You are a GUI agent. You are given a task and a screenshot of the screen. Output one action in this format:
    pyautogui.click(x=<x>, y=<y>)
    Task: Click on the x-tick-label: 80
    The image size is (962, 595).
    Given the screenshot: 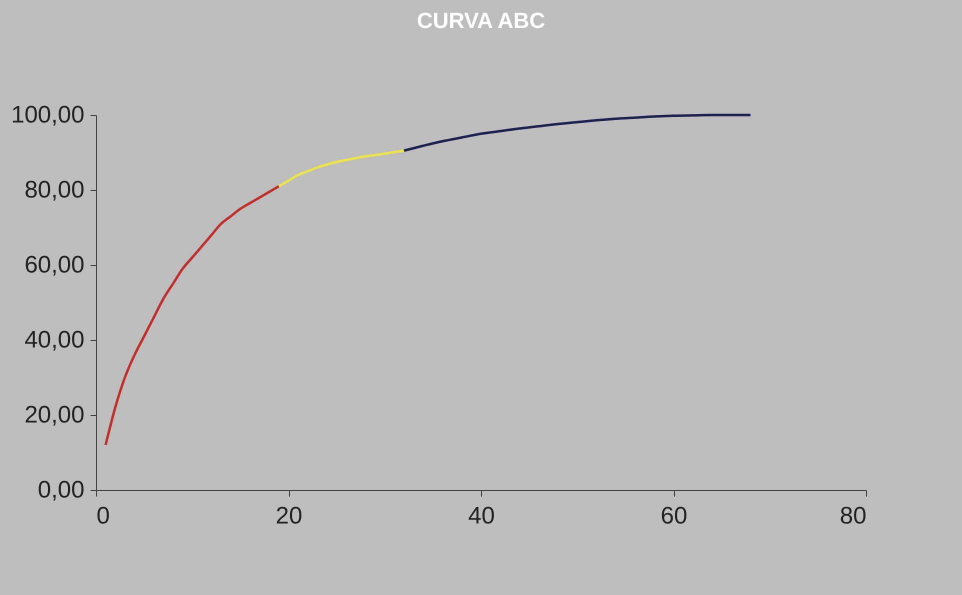 What is the action you would take?
    pyautogui.click(x=853, y=516)
    